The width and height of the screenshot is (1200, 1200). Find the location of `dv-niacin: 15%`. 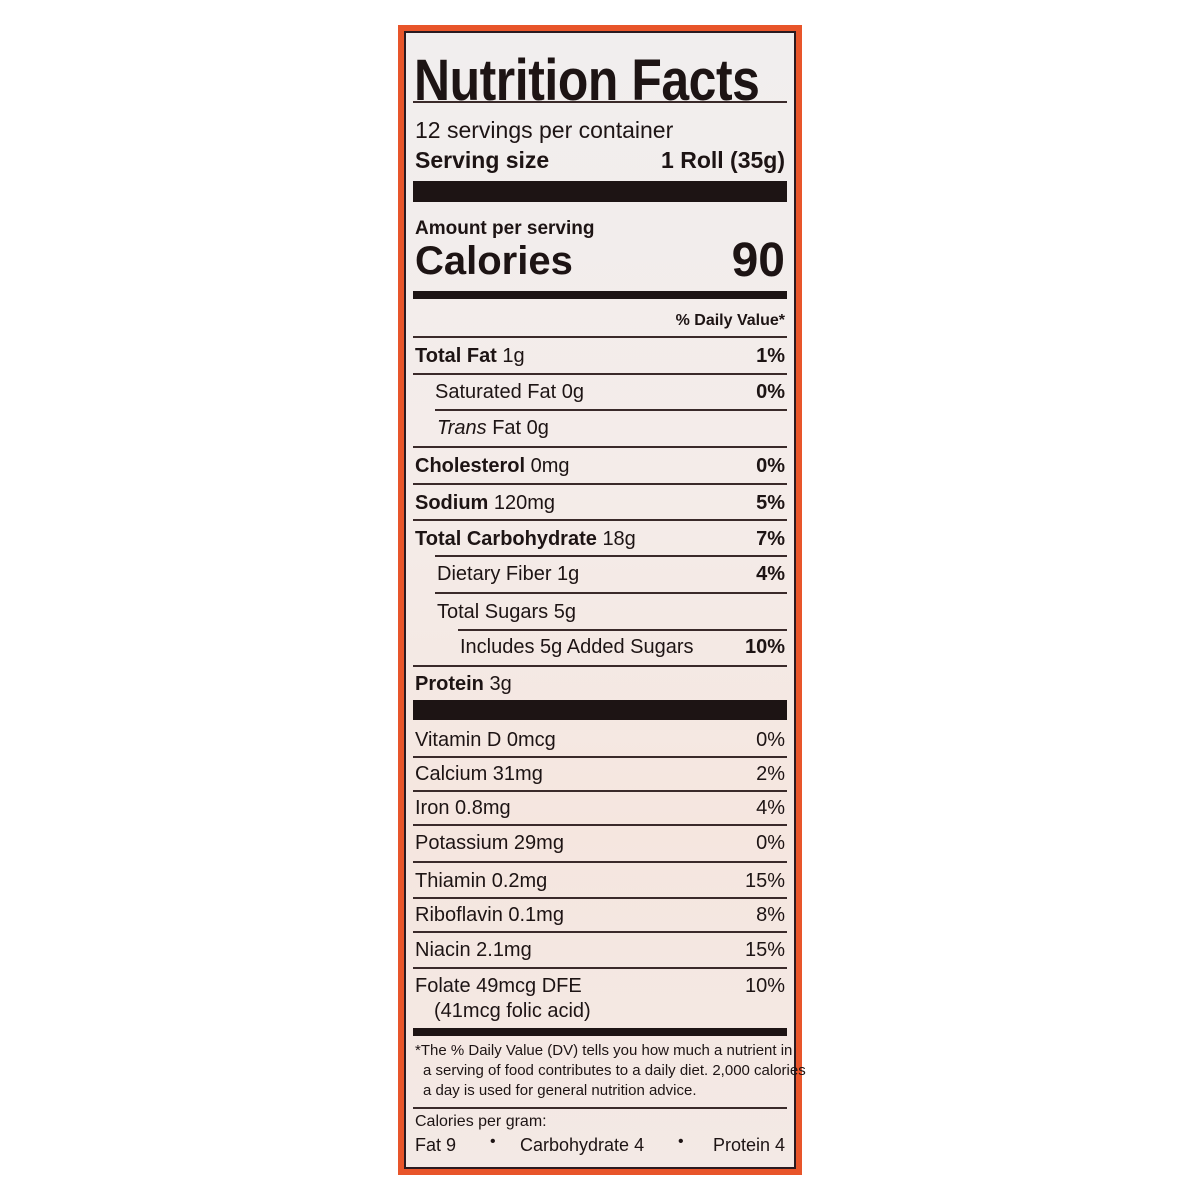

dv-niacin: 15% is located at coordinates (764, 950).